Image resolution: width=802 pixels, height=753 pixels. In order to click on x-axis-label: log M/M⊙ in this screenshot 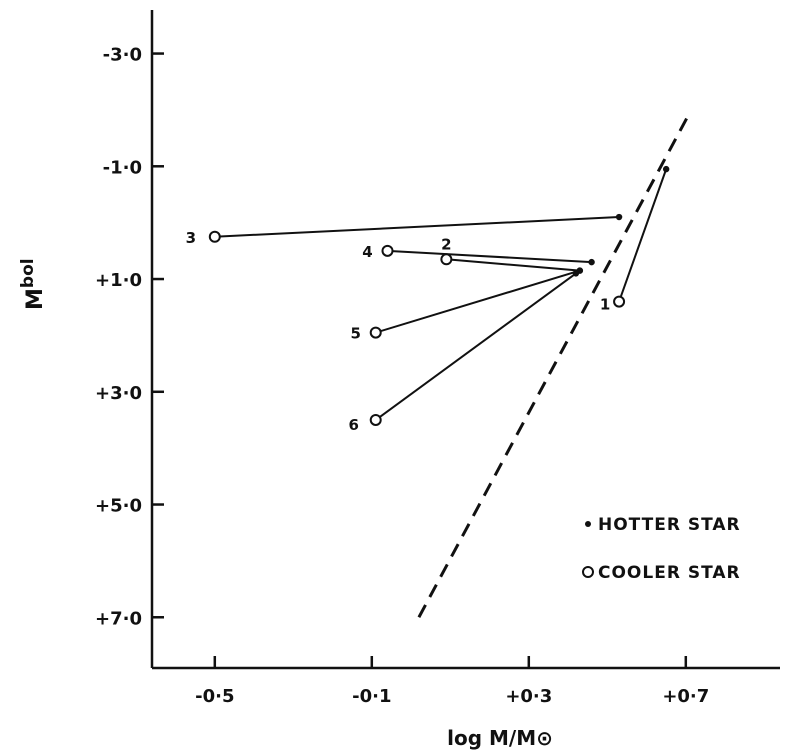, I will do `click(500, 738)`.